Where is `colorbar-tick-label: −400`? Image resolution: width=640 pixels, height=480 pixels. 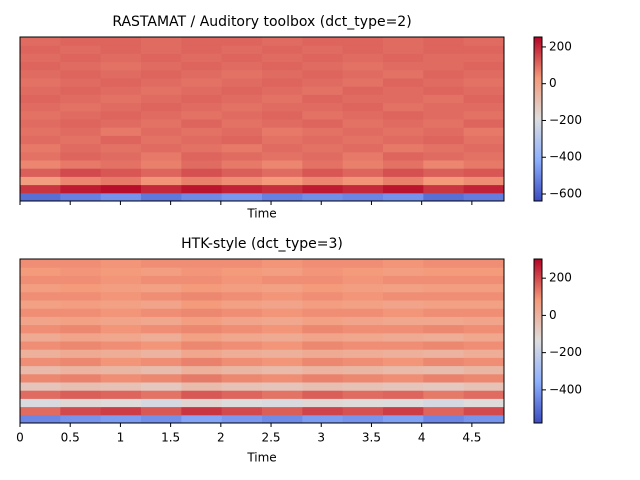
colorbar-tick-label: −400 is located at coordinates (565, 389).